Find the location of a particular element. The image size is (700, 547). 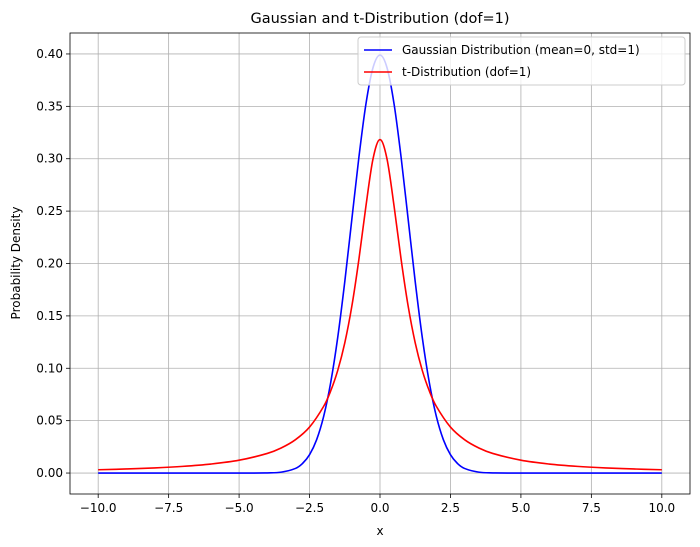

x-tick-label: −5.0 is located at coordinates (239, 508).